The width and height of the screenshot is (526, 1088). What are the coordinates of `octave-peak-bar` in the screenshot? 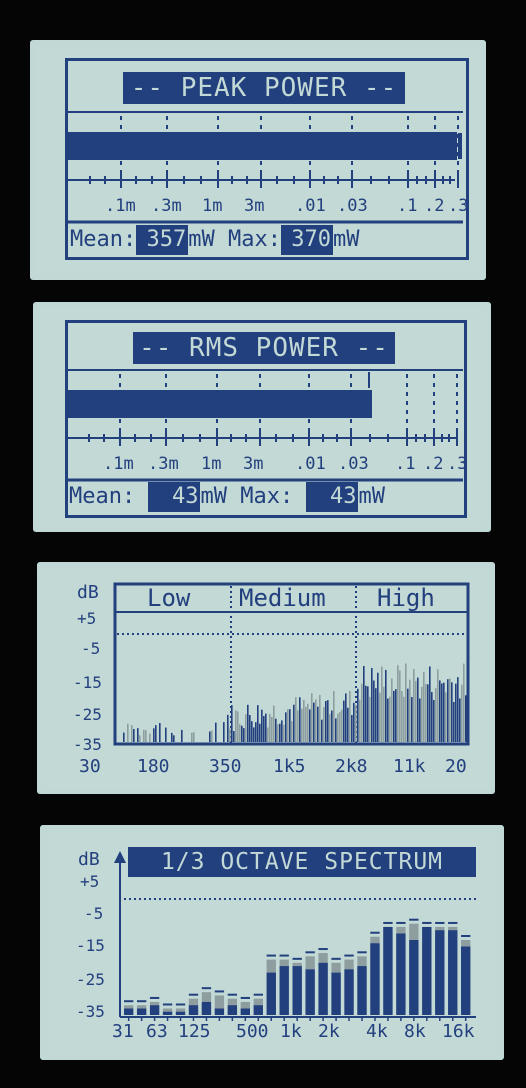 It's located at (219, 1005).